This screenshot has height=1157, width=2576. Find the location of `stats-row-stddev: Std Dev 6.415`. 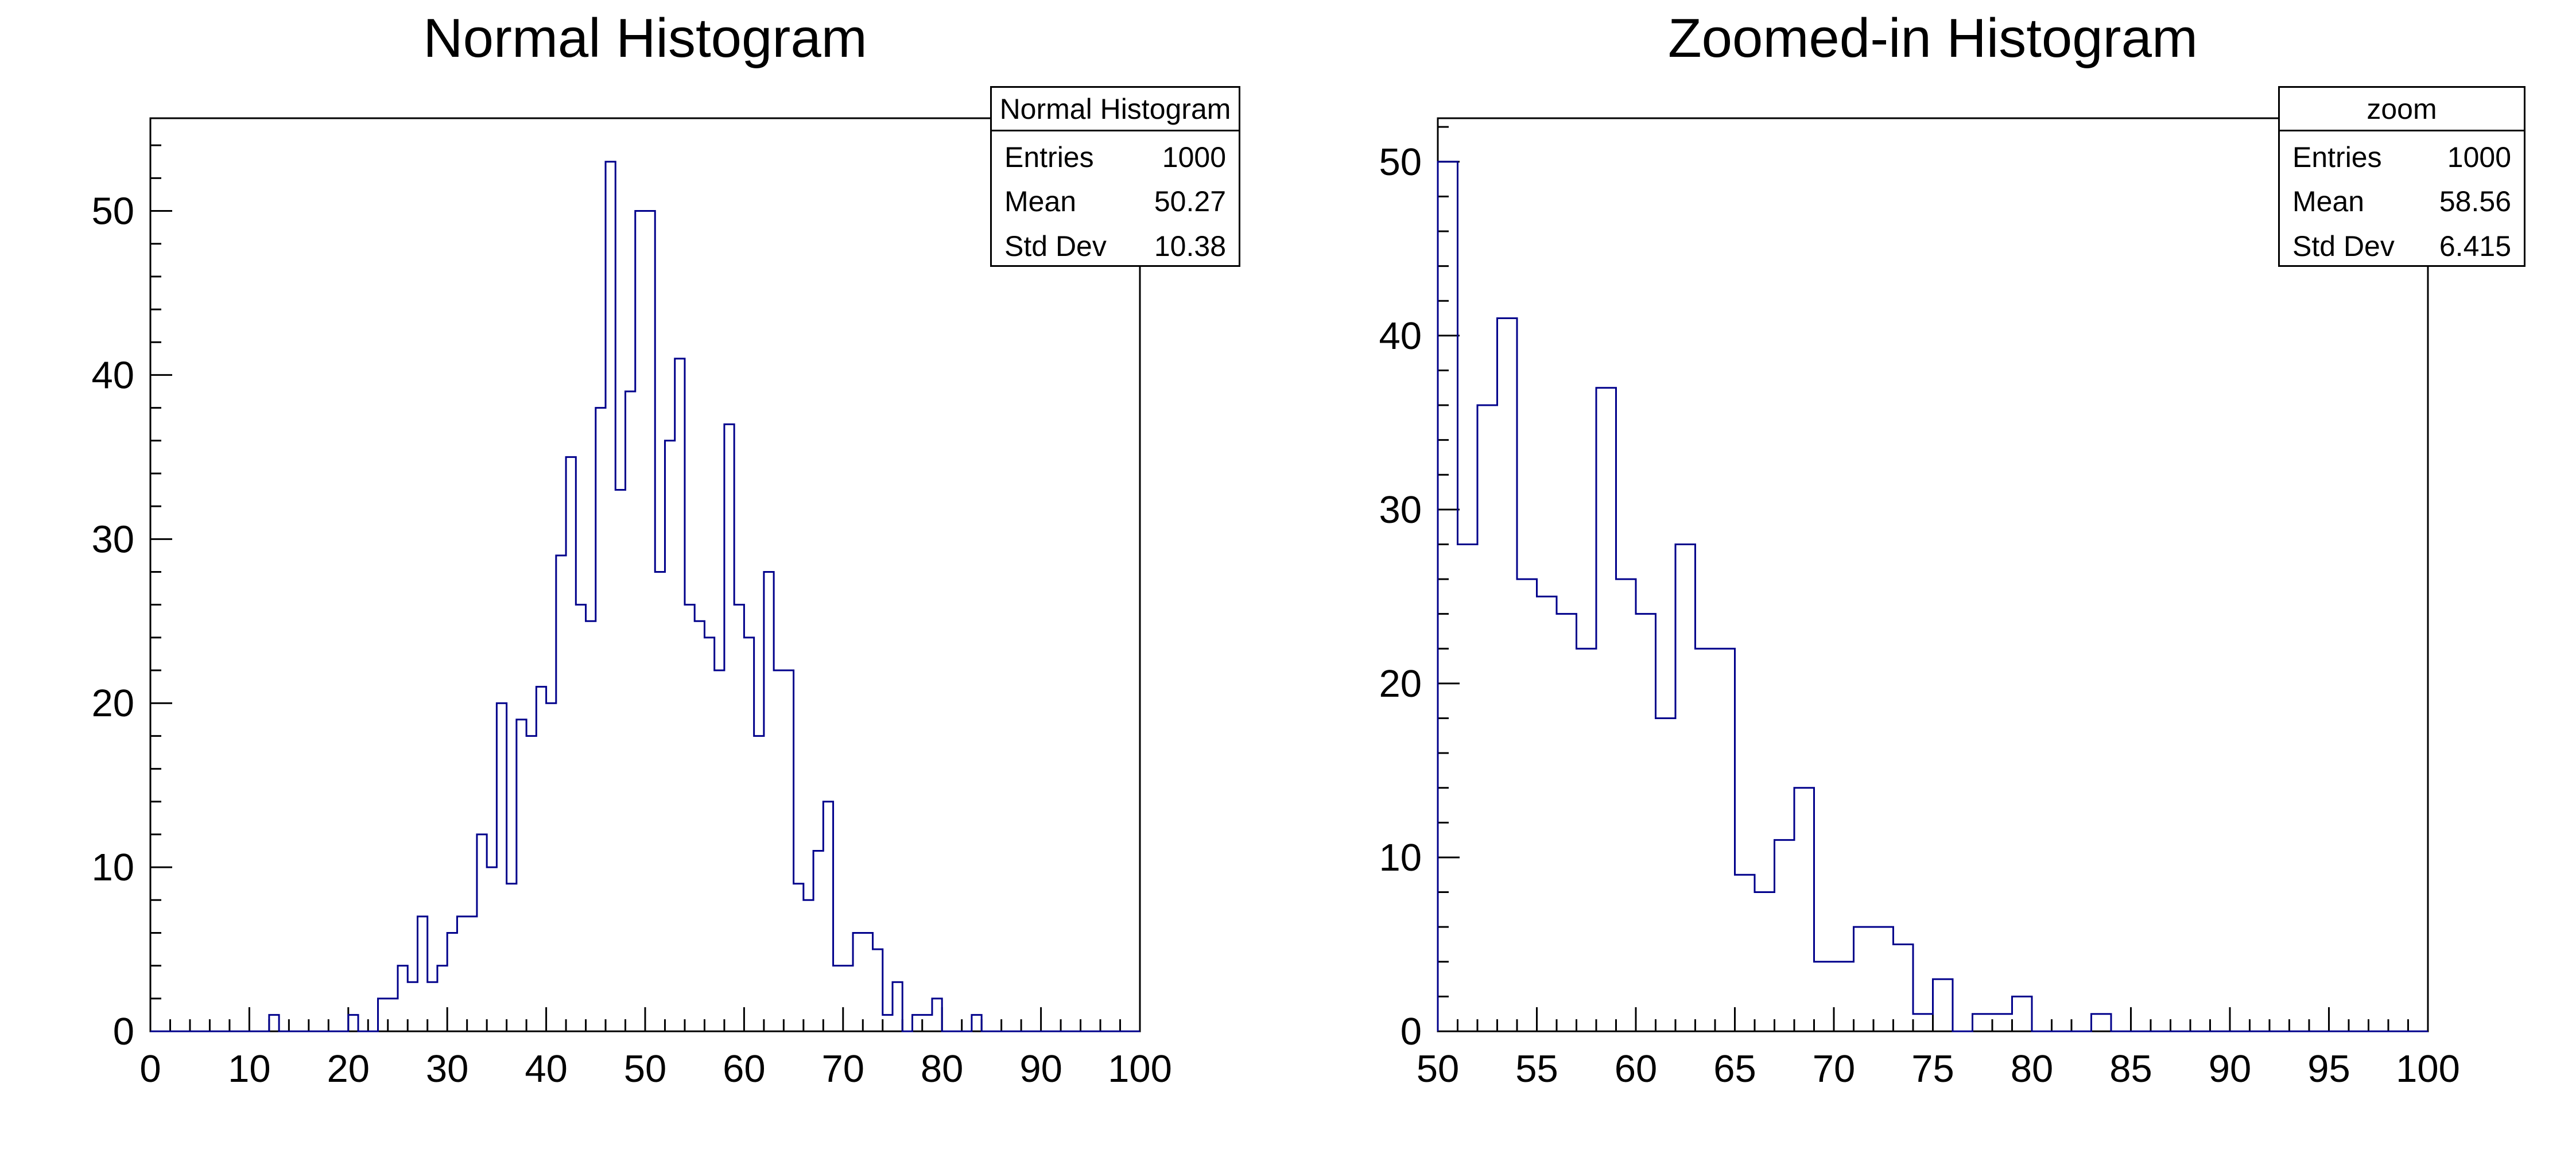

stats-row-stddev: Std Dev 6.415 is located at coordinates (2402, 246).